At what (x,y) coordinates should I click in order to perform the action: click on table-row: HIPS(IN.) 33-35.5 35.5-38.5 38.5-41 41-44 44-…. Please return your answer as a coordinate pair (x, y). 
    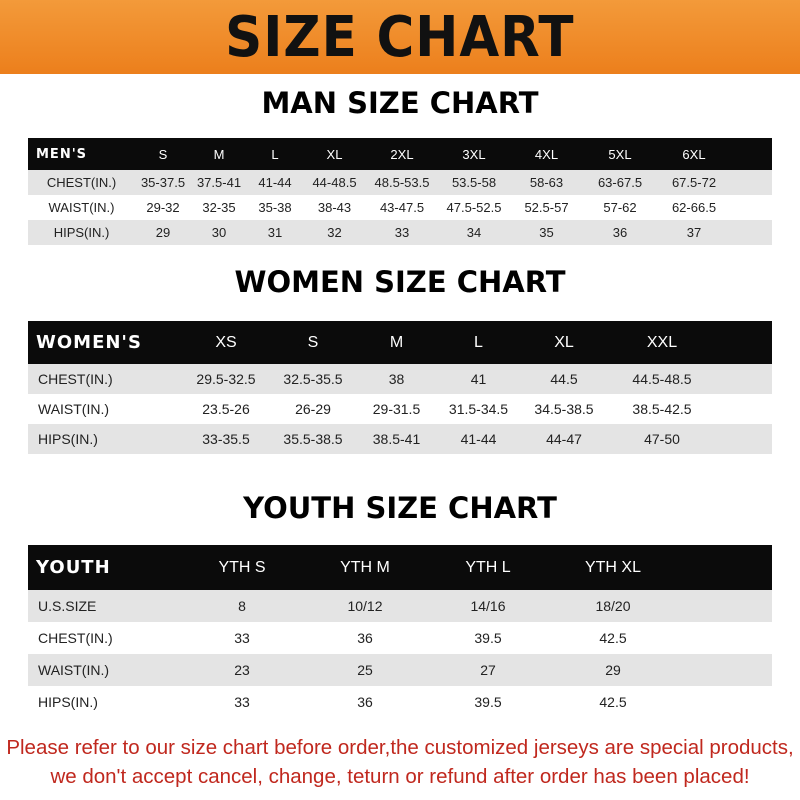
    Looking at the image, I should click on (400, 439).